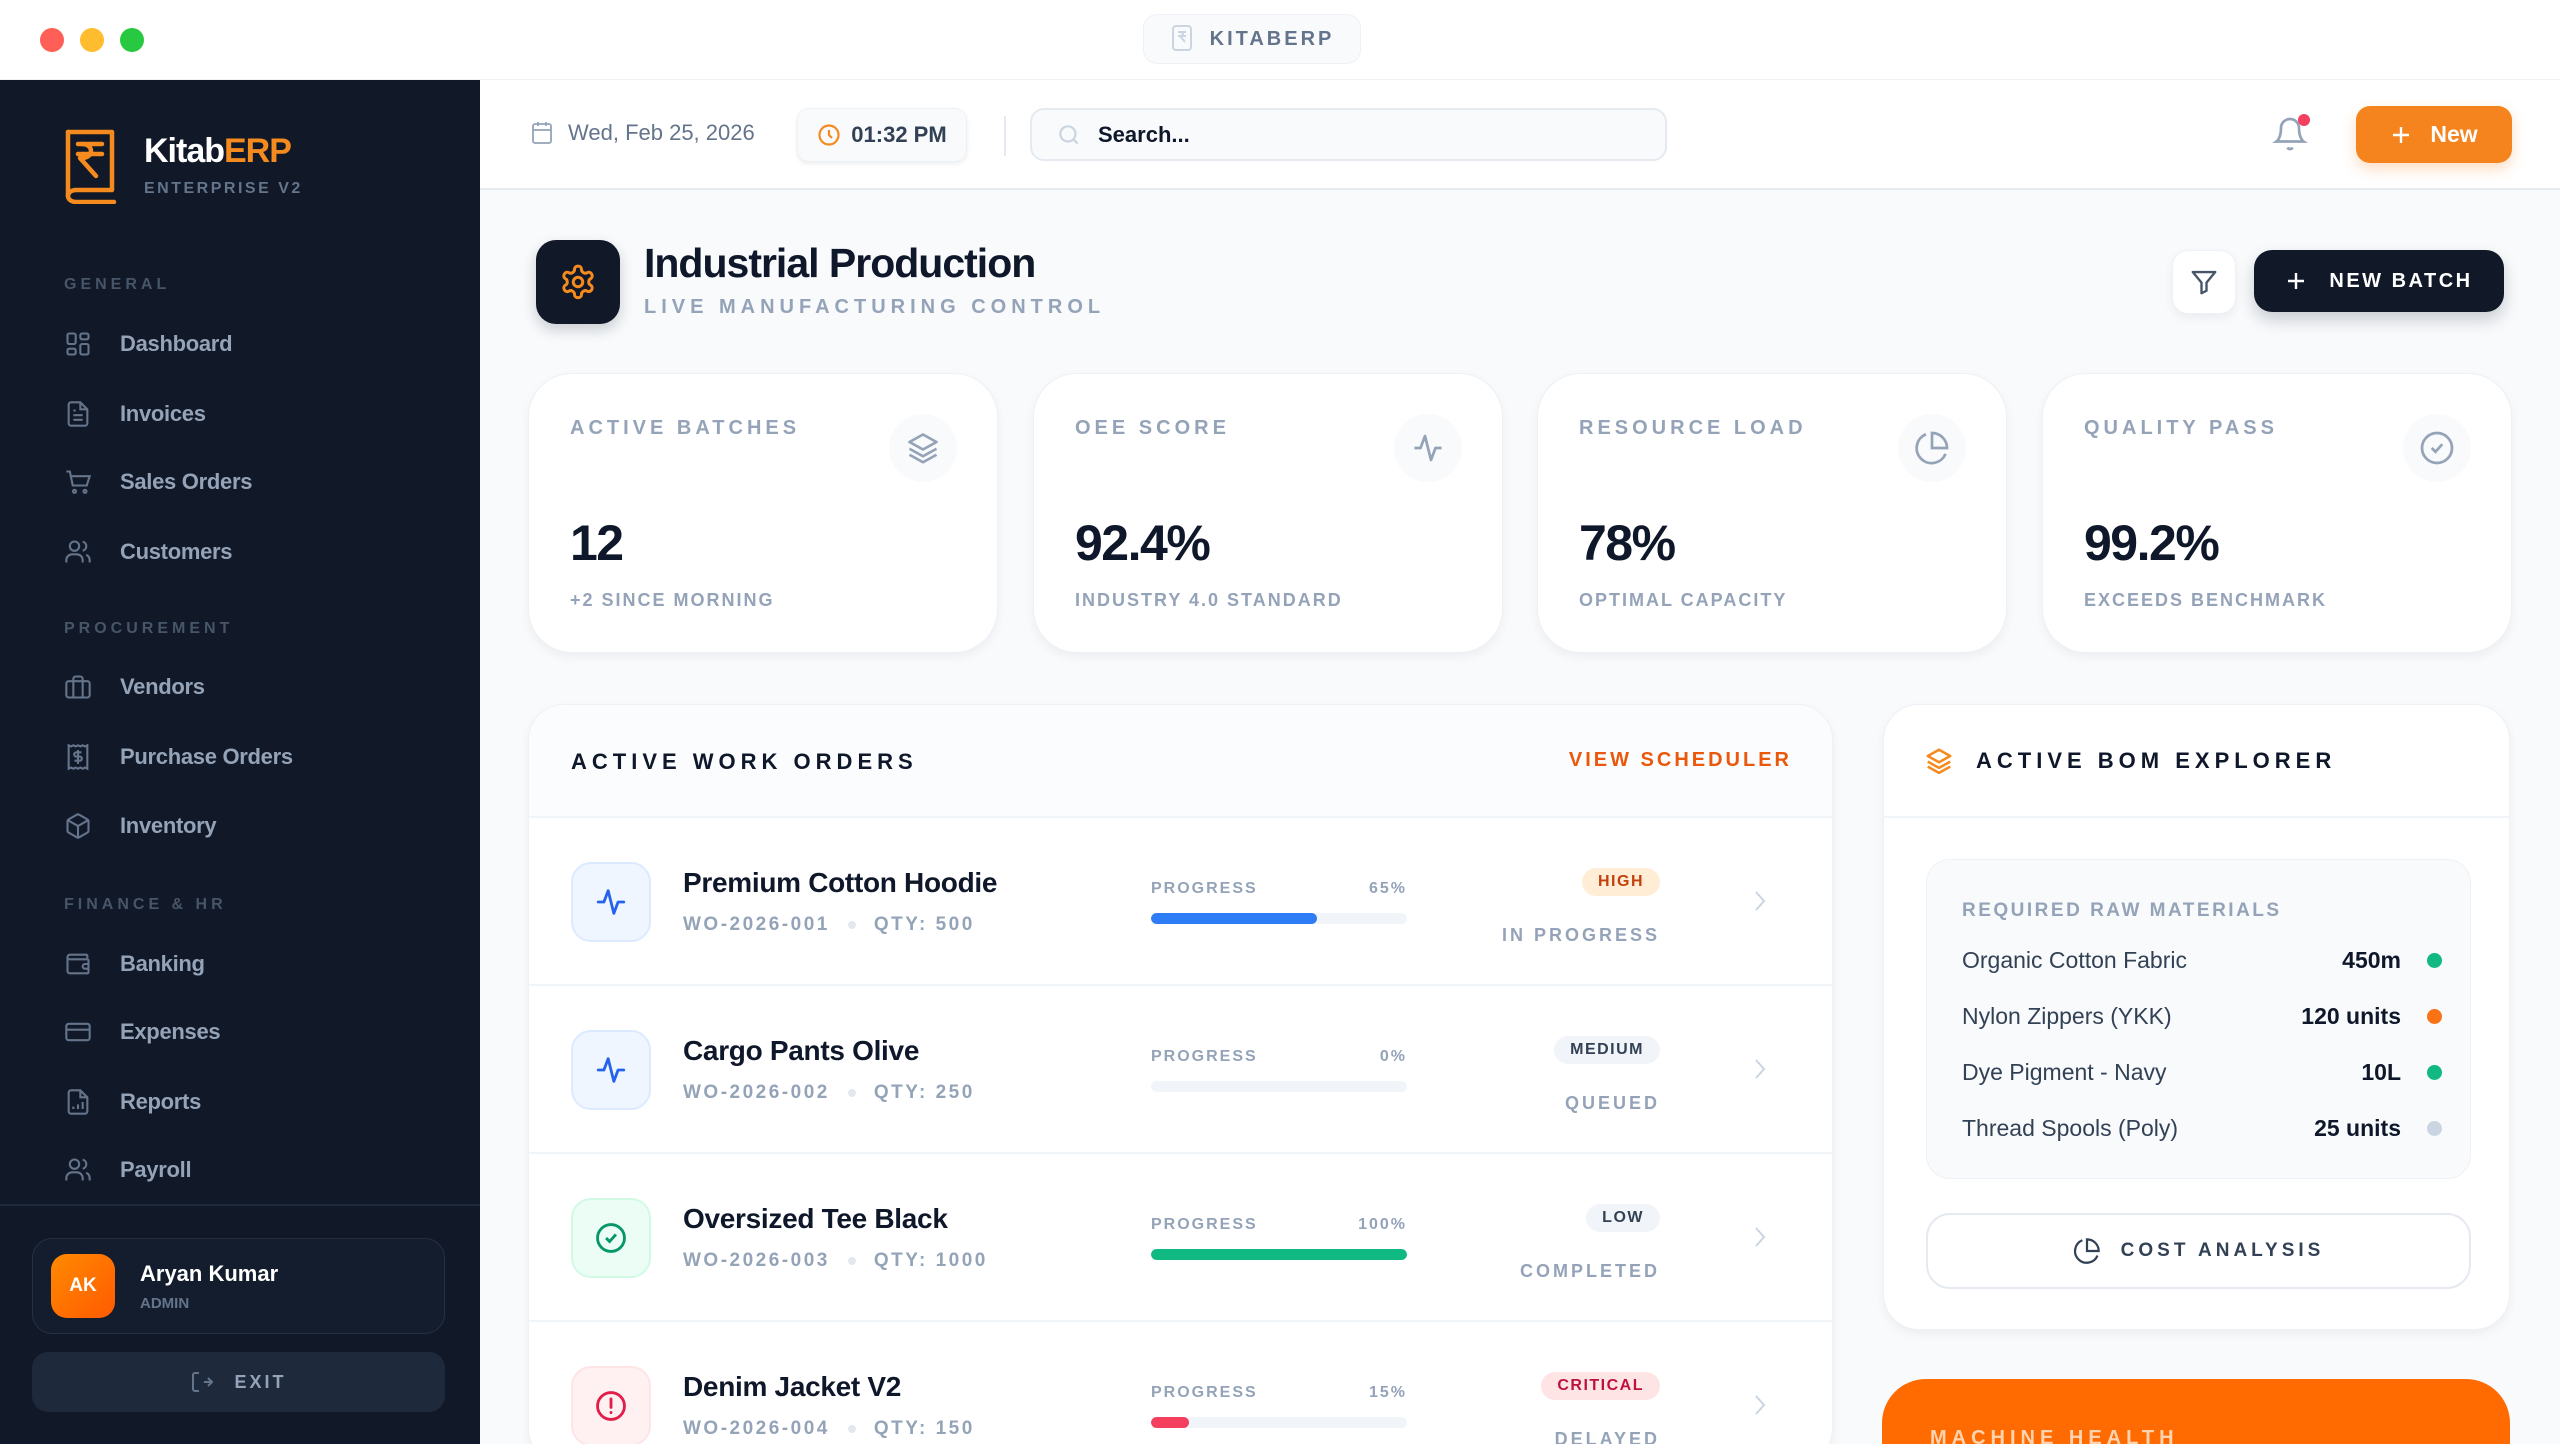 This screenshot has width=2560, height=1444. I want to click on status-label: DELAYED, so click(1607, 1436).